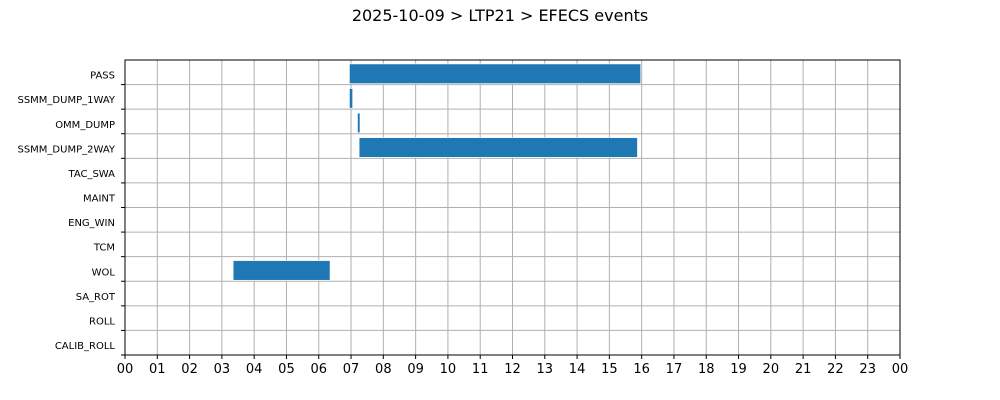 Image resolution: width=1000 pixels, height=400 pixels. I want to click on x-tick-label: 17, so click(674, 369).